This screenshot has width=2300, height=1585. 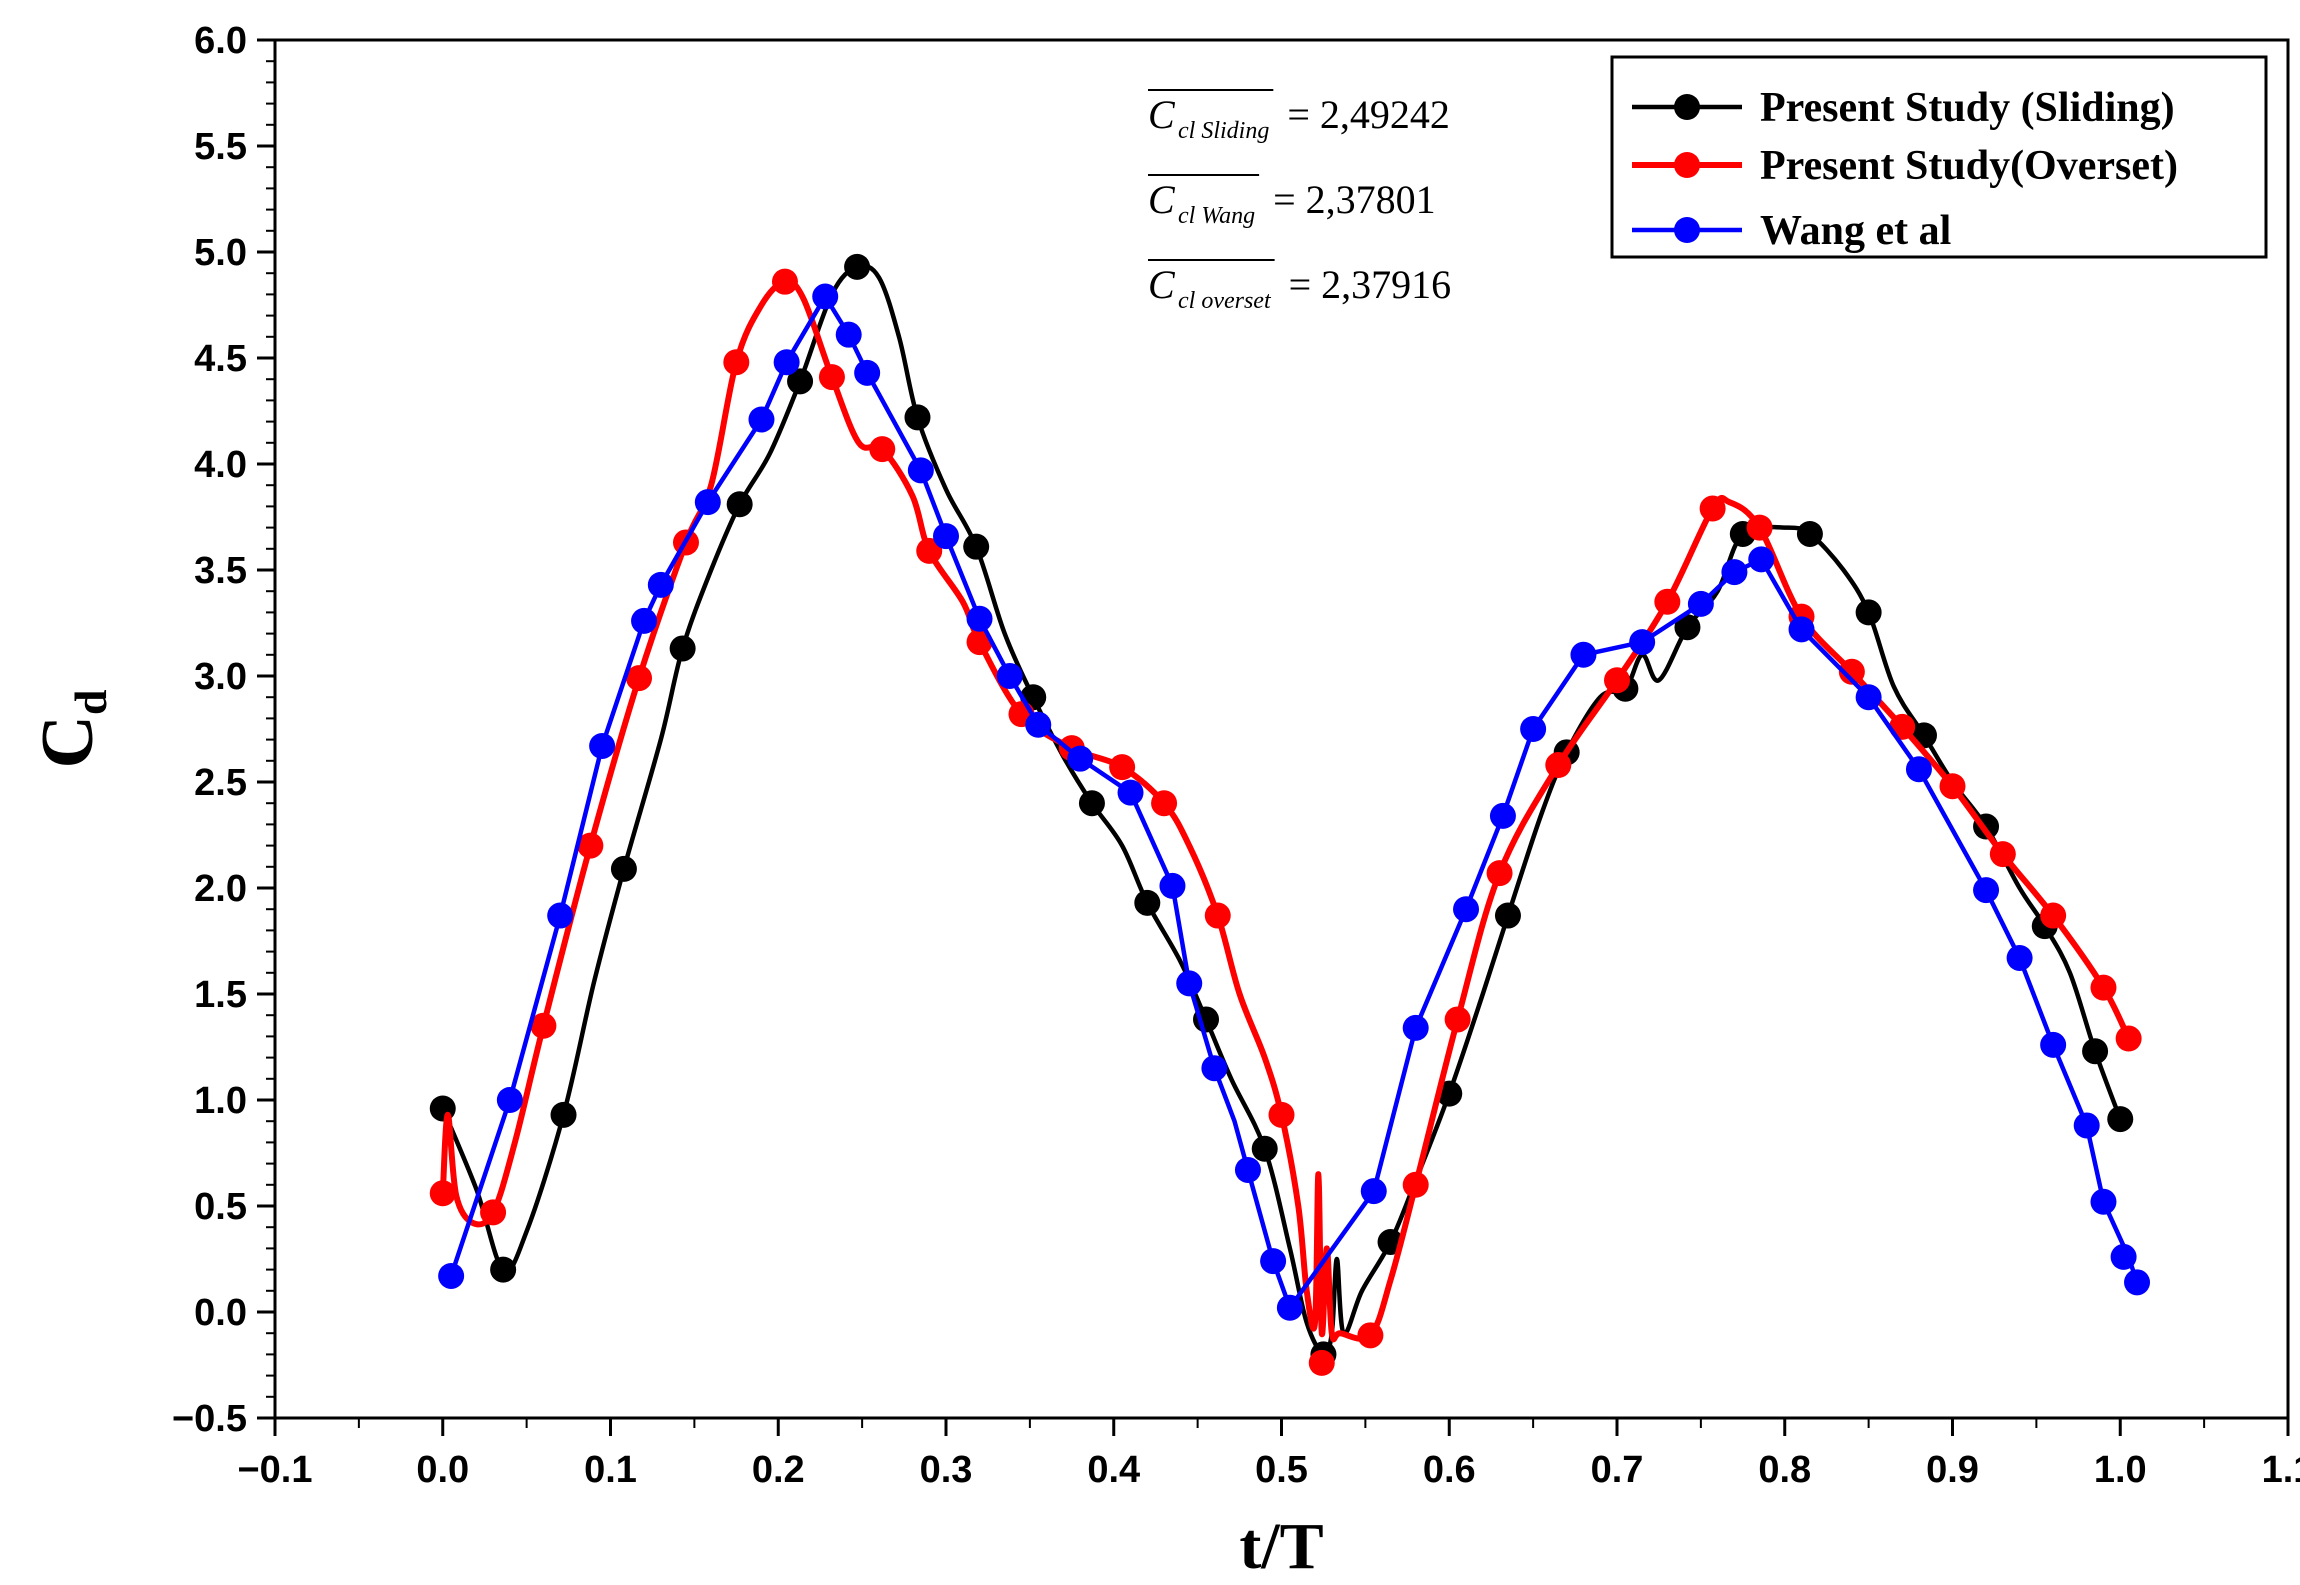 What do you see at coordinates (1855, 231) in the screenshot?
I see `legend-label-wang: Wang et al` at bounding box center [1855, 231].